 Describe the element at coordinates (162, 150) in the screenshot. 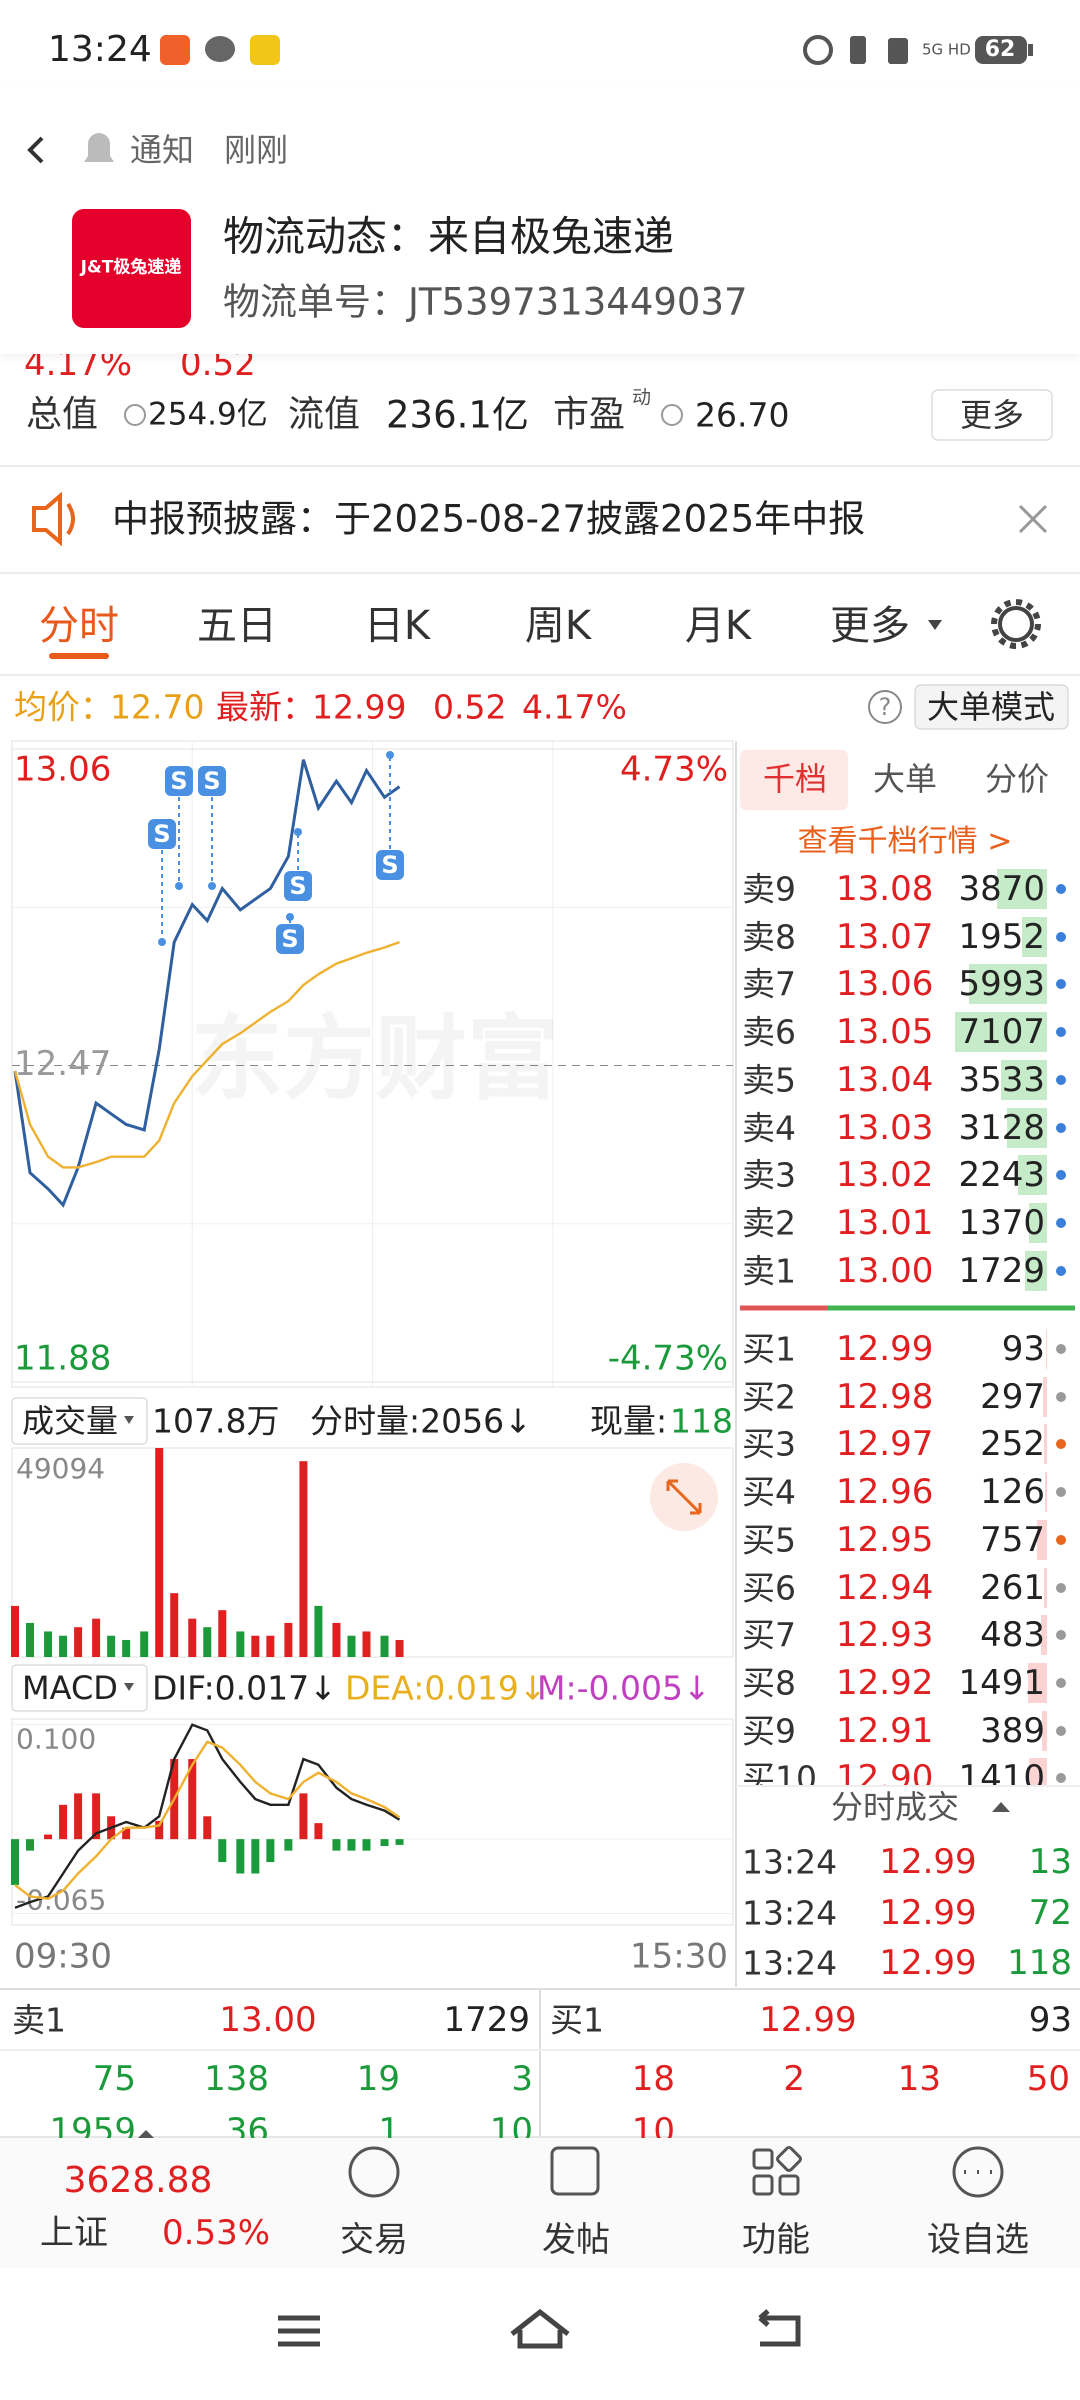

I see `notification-source: 通知` at that location.